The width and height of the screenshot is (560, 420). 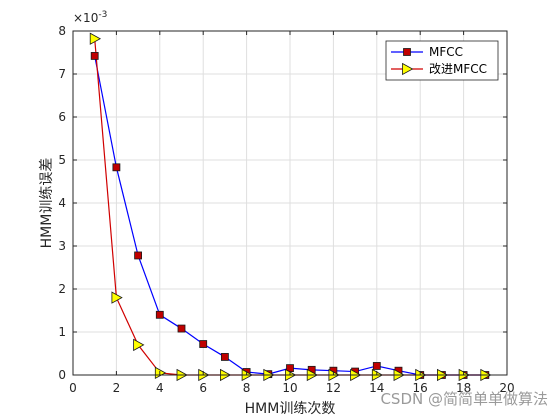 What do you see at coordinates (85, 18) in the screenshot?
I see `y-exponent-base: ×10` at bounding box center [85, 18].